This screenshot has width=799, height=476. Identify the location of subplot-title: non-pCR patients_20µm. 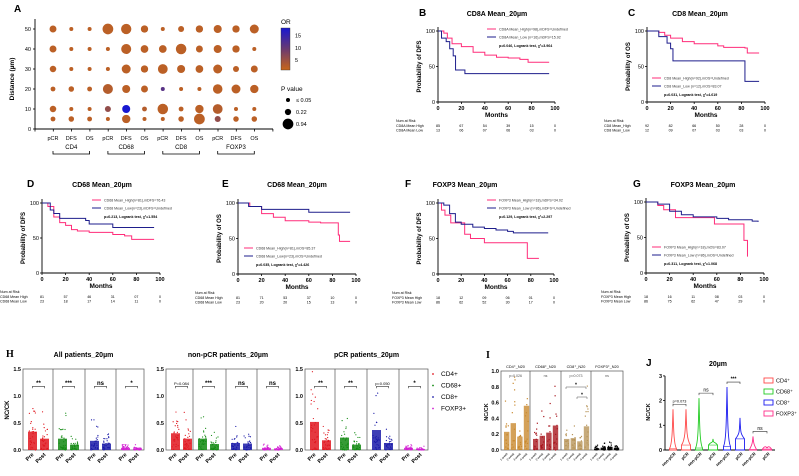
(228, 355).